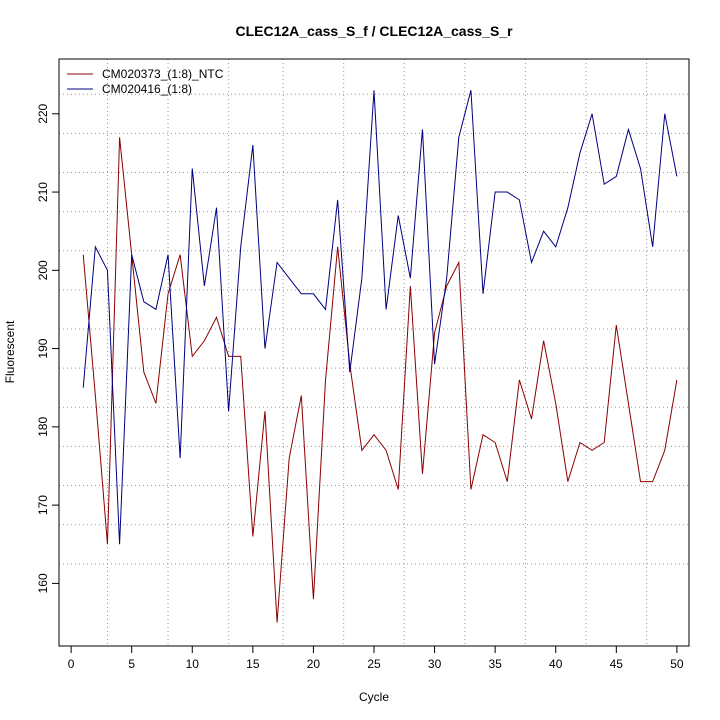 The image size is (720, 720). Describe the element at coordinates (131, 664) in the screenshot. I see `x-tick-label: 5` at that location.